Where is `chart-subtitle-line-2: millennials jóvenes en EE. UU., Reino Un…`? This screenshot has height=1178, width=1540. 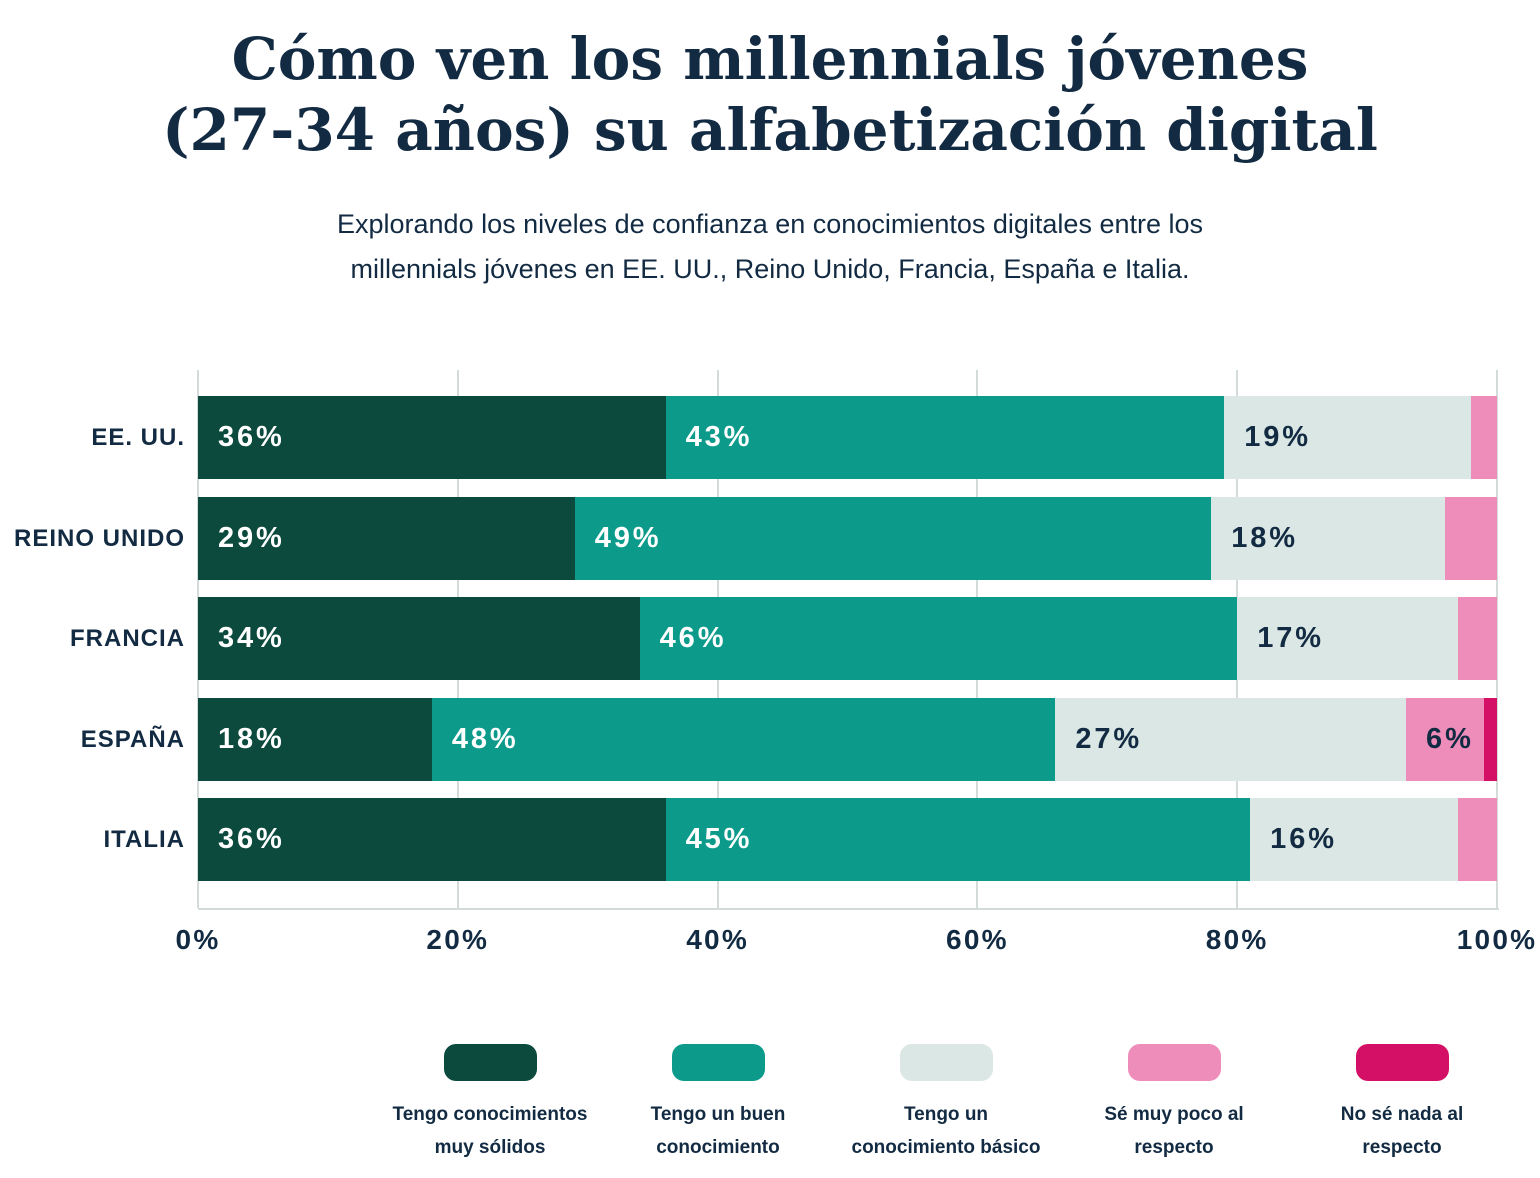 chart-subtitle-line-2: millennials jóvenes en EE. UU., Reino Un… is located at coordinates (770, 268).